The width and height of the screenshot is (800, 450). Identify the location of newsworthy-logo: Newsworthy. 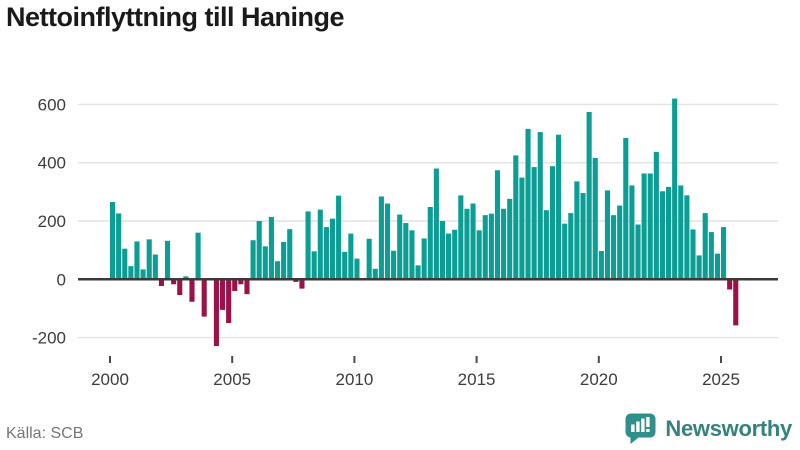
(708, 428).